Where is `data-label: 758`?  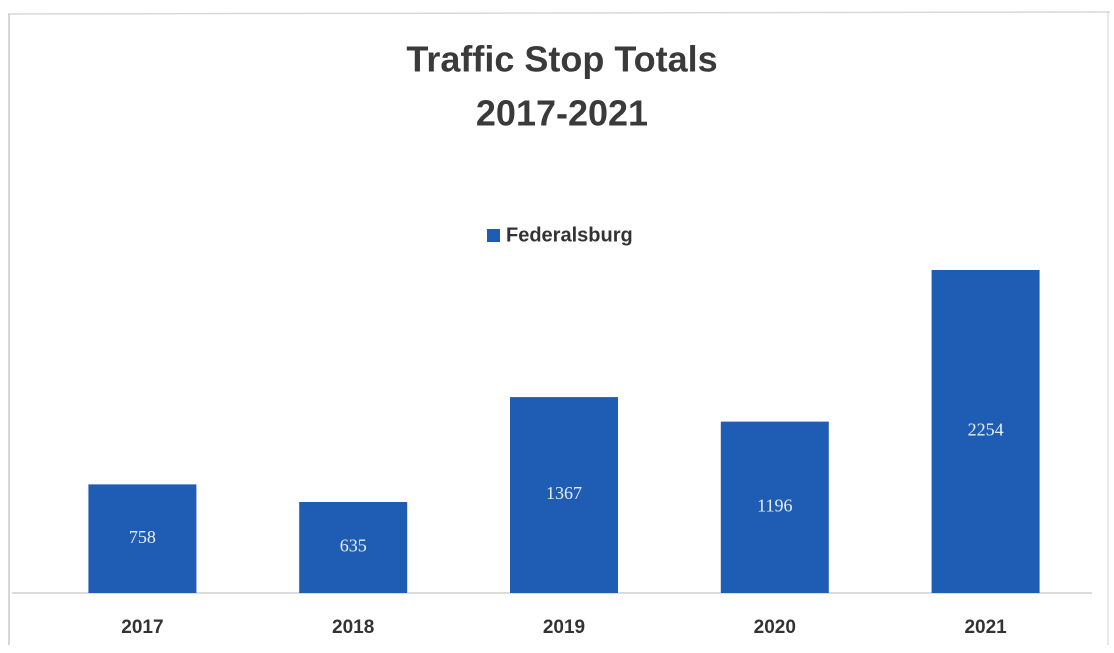 data-label: 758 is located at coordinates (142, 537).